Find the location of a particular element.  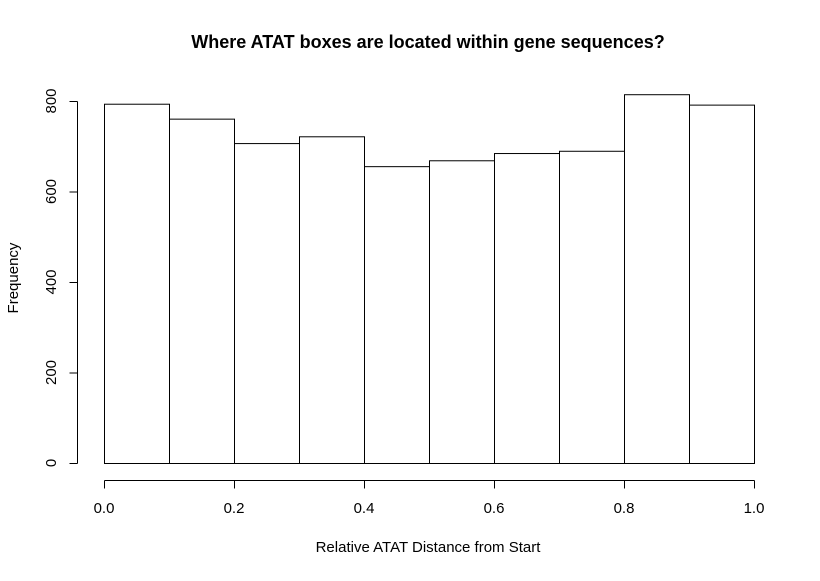

x-tick-label: 0.4 is located at coordinates (364, 508).